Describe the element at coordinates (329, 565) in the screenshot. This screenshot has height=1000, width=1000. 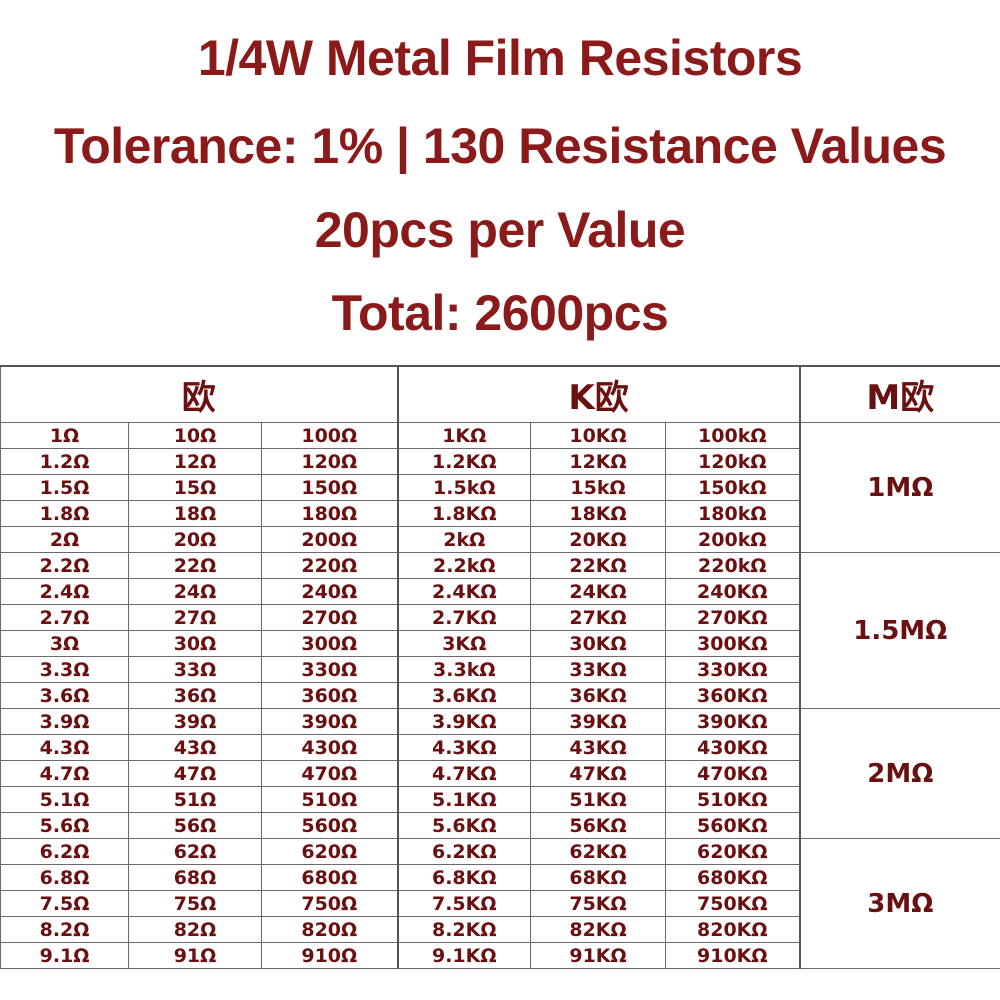
I see `value-cell-ohm-100x: 220Ω` at that location.